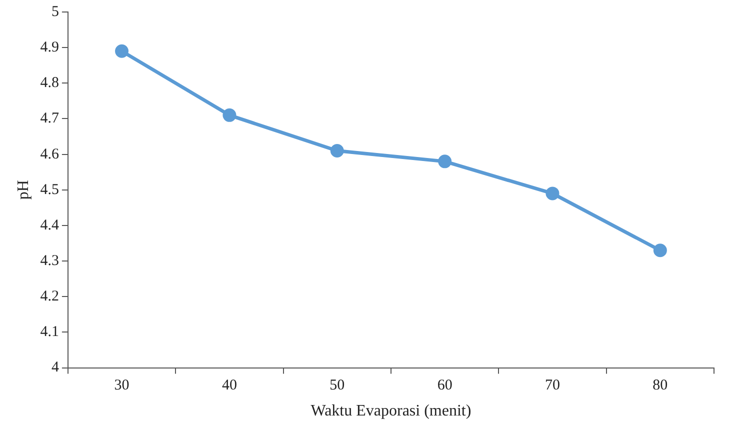 The image size is (729, 430). I want to click on y-tick-label: 4, so click(55, 368).